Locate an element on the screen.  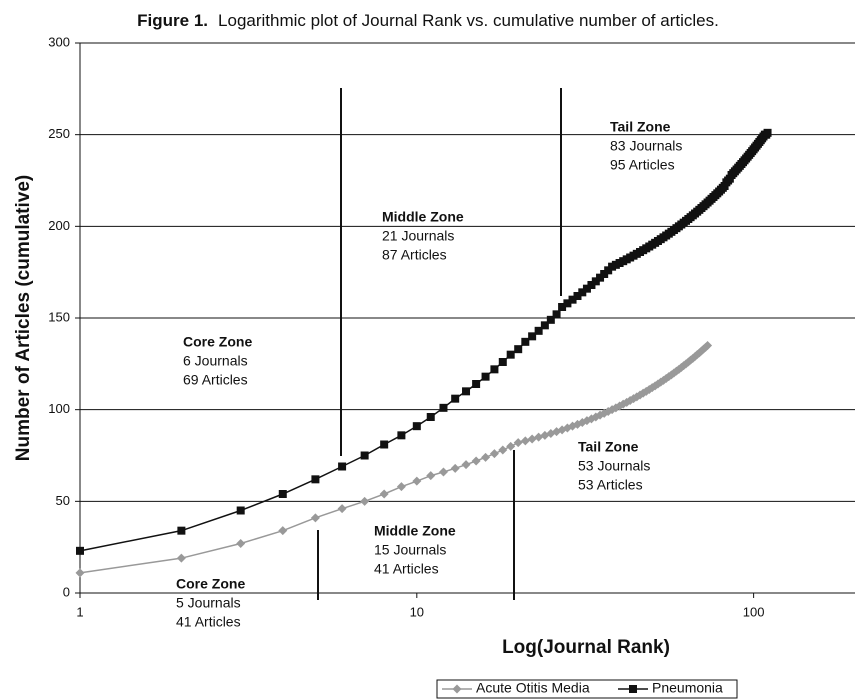
annotation-line: 87 Articles is located at coordinates (414, 255).